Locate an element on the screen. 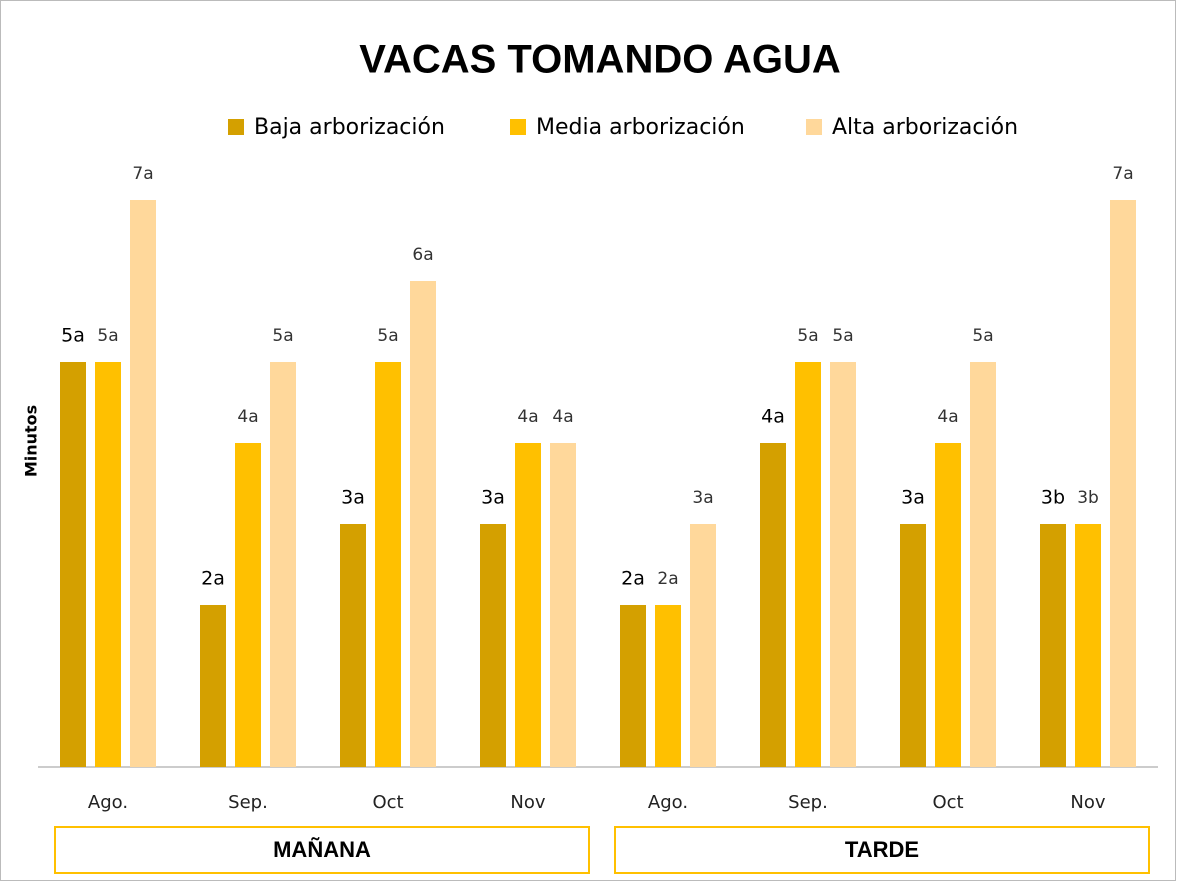 The height and width of the screenshot is (882, 1177). legend-label: Alta arborización is located at coordinates (925, 127).